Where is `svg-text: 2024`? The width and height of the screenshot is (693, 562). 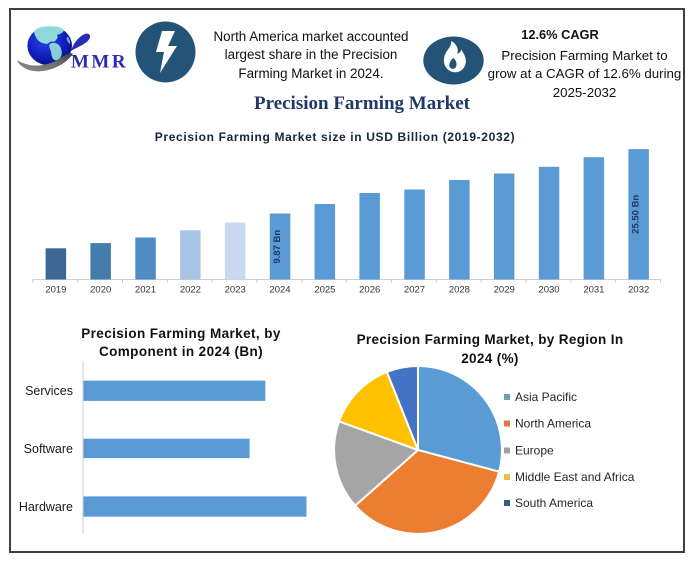
svg-text: 2024 is located at coordinates (279, 290).